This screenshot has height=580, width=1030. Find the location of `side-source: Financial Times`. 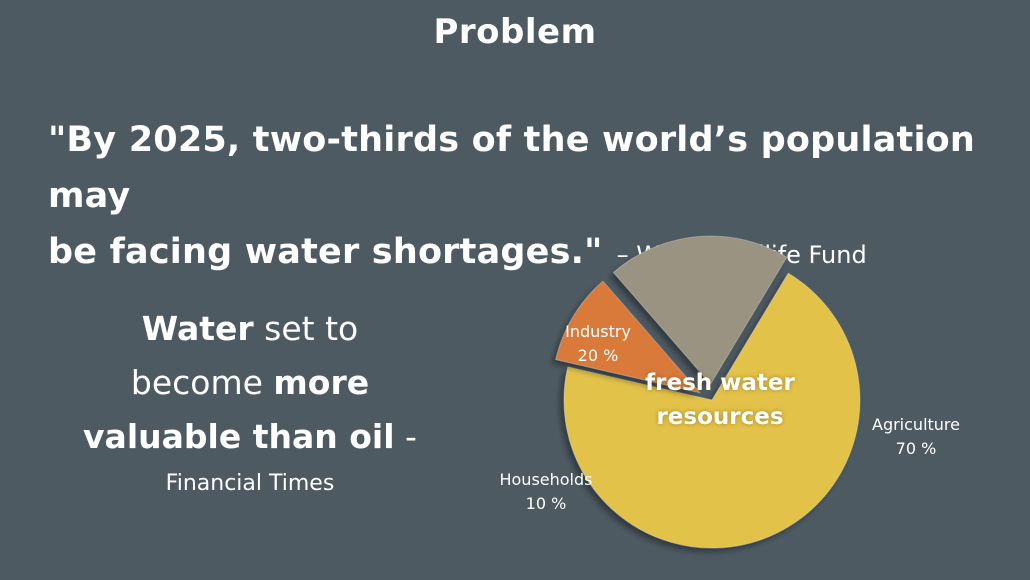

side-source: Financial Times is located at coordinates (250, 483).